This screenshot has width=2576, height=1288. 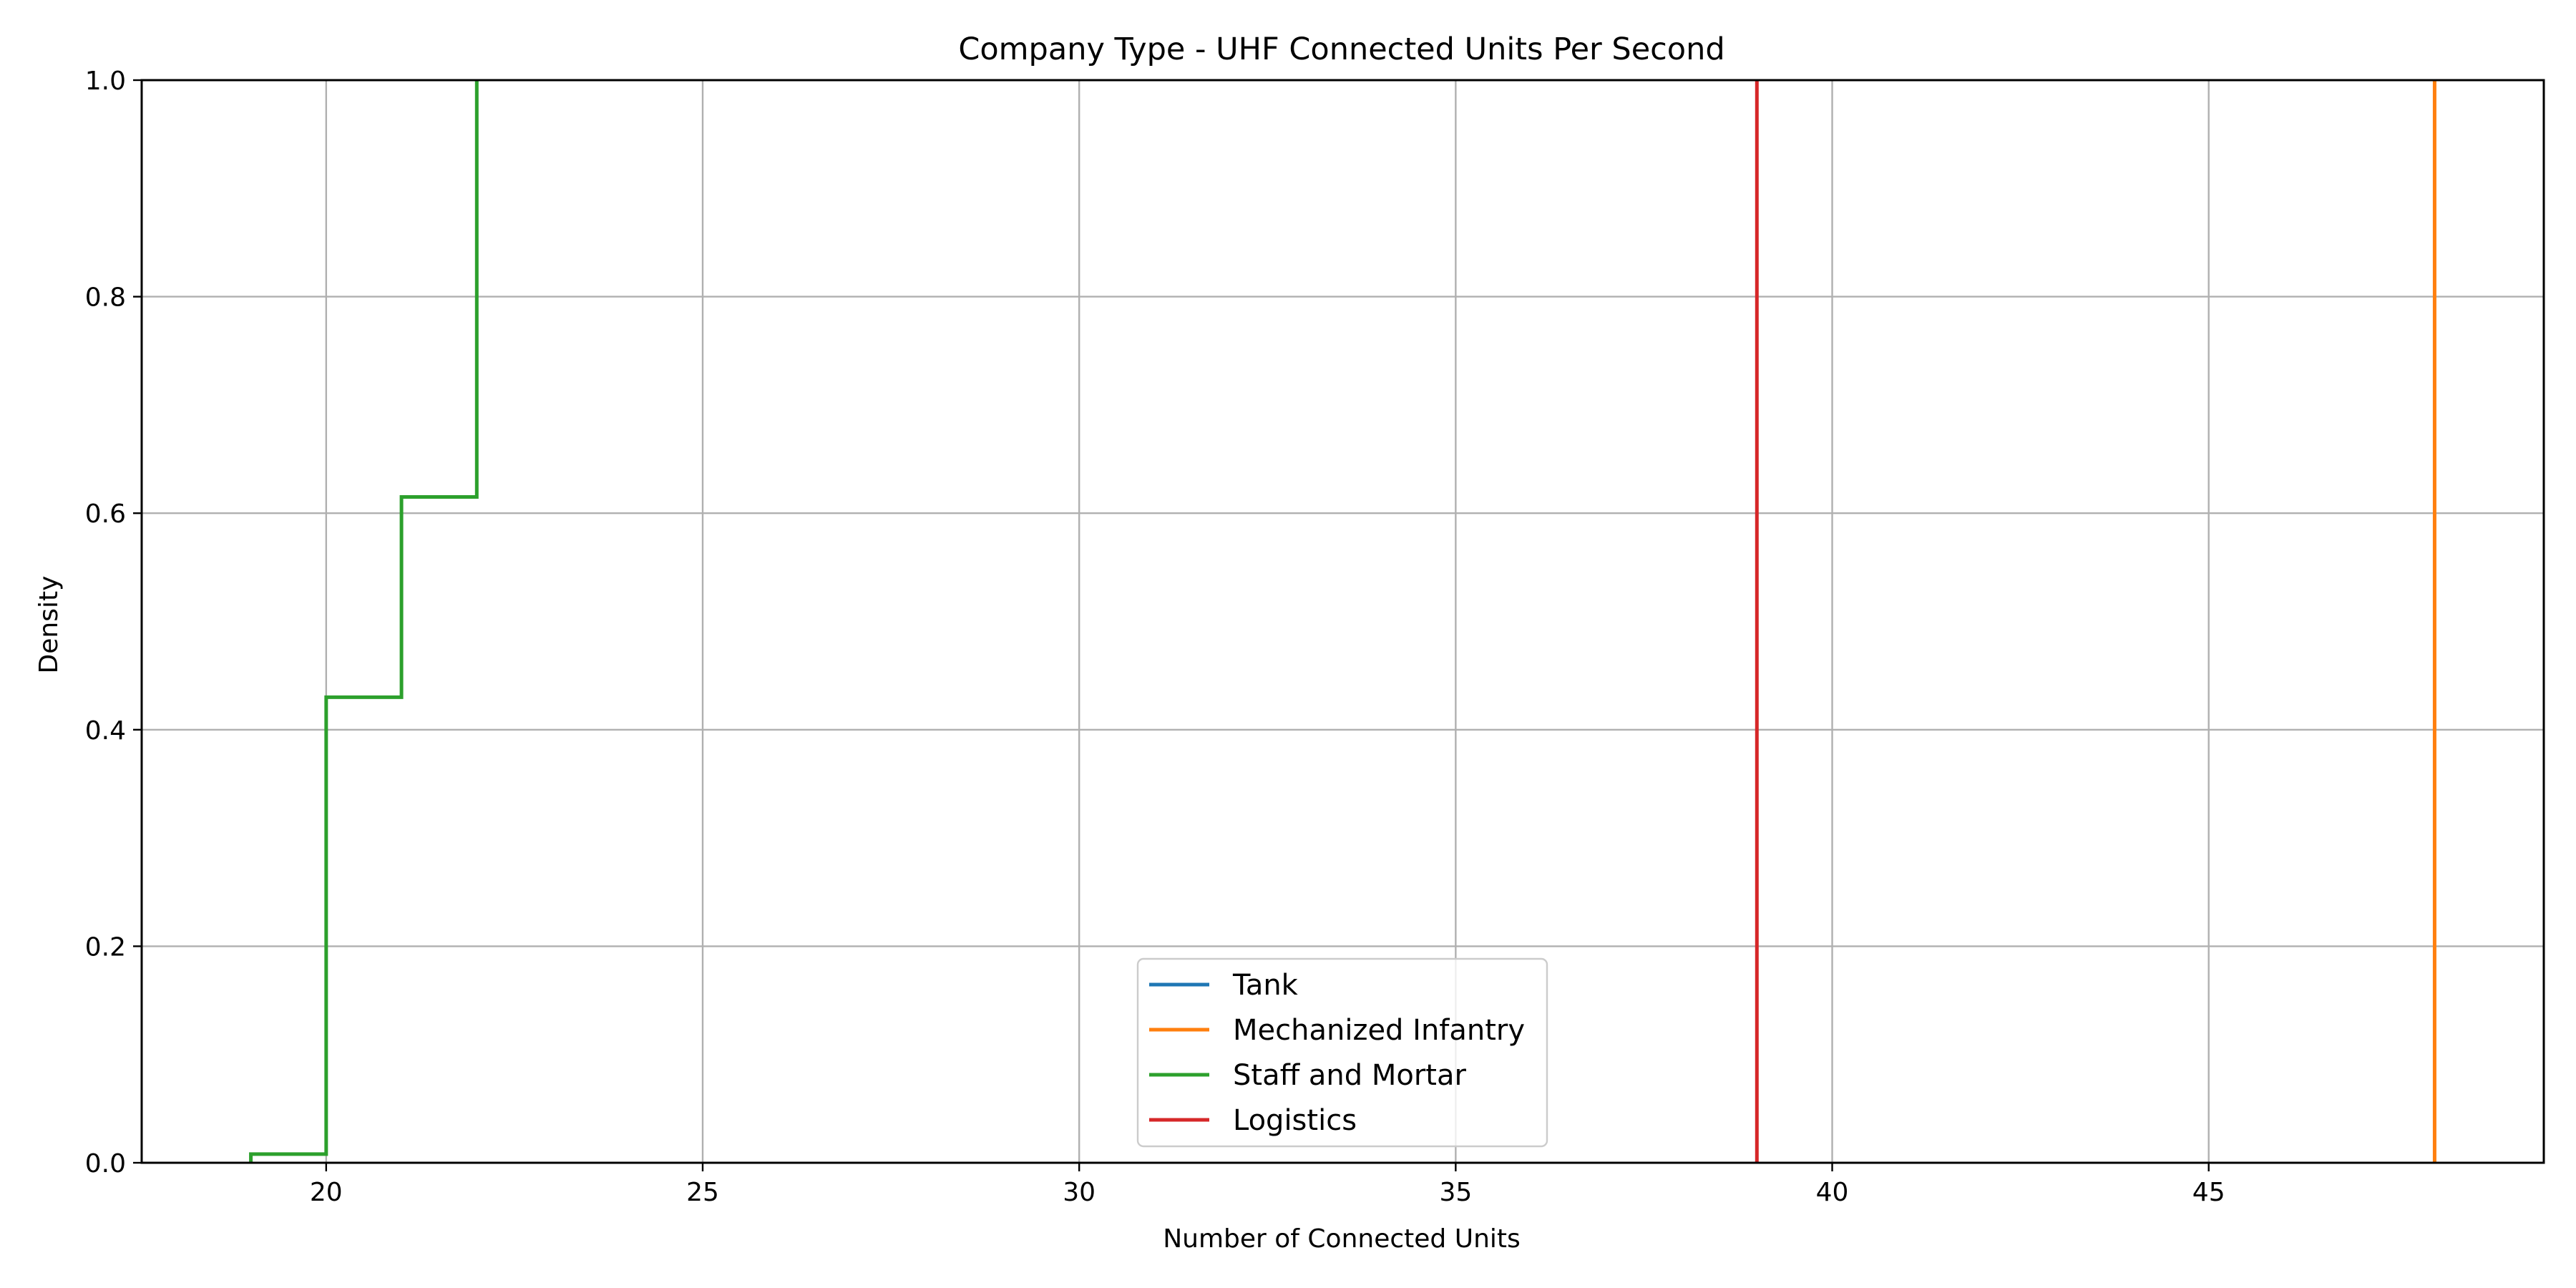 What do you see at coordinates (49, 625) in the screenshot?
I see `y-axis-label: Density` at bounding box center [49, 625].